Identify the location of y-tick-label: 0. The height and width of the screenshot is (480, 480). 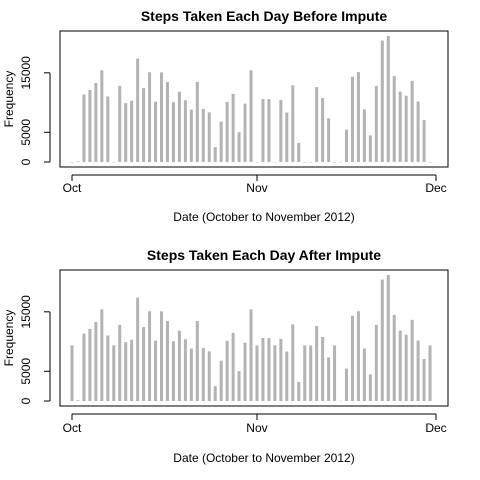
(26, 161).